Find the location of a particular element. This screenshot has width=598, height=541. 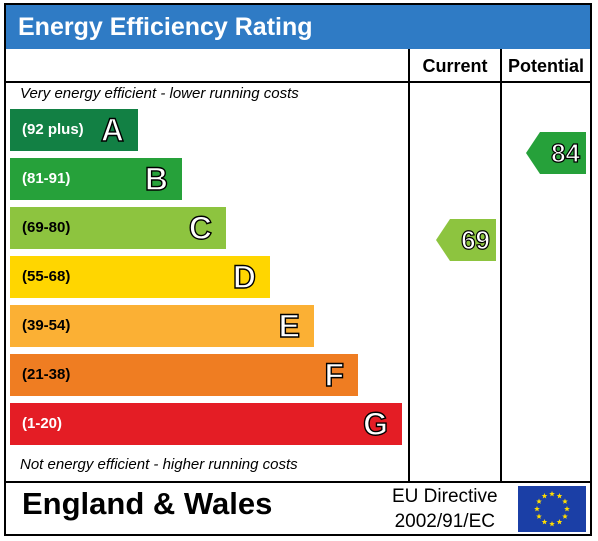

band-e: (39-54) E is located at coordinates (162, 326).